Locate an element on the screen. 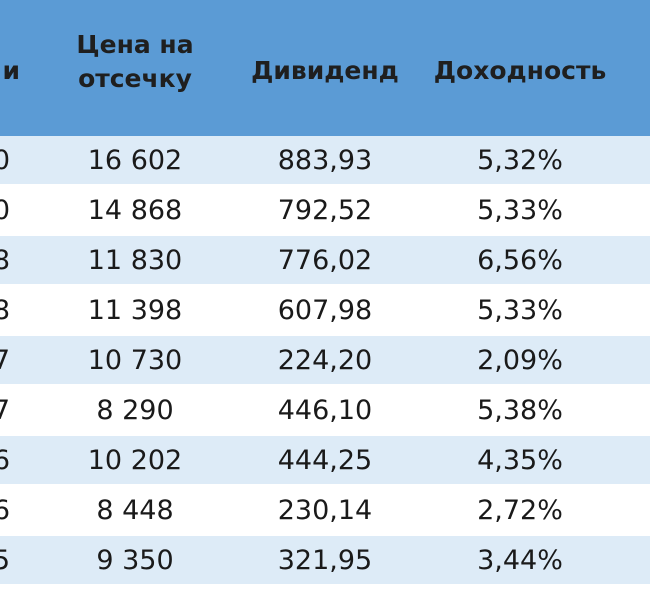 This screenshot has height=600, width=650. header-price-line2: отсечку is located at coordinates (135, 78).